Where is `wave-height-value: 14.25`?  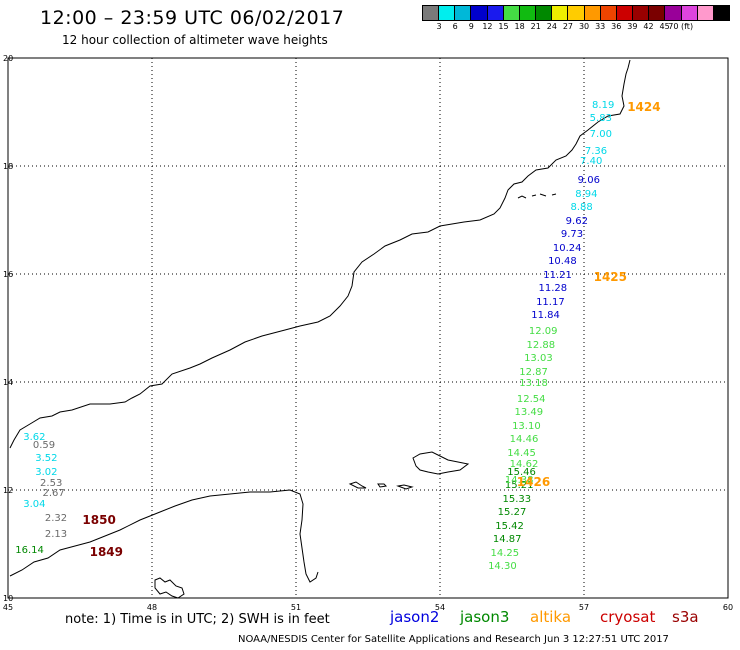 wave-height-value: 14.25 is located at coordinates (505, 553).